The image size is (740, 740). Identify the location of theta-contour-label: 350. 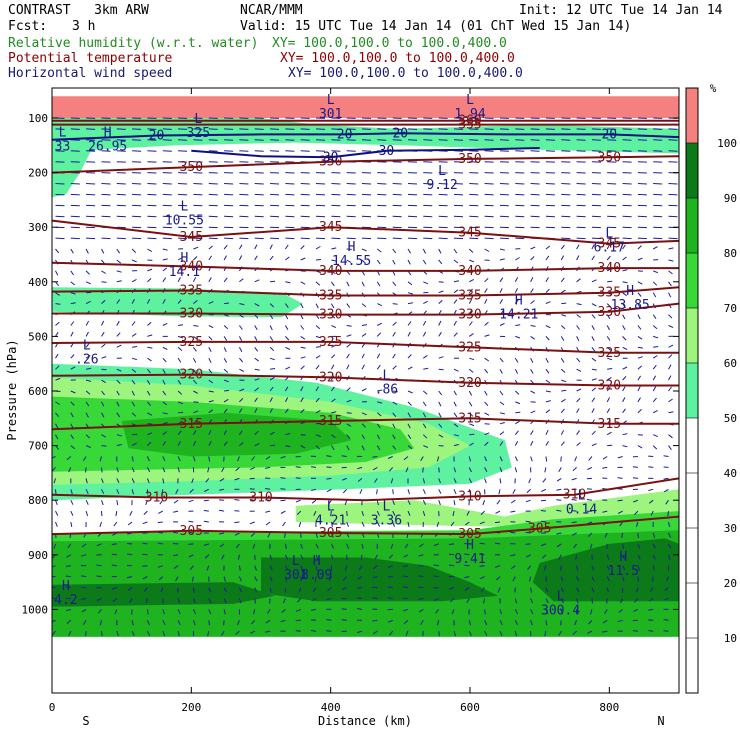
(609, 157).